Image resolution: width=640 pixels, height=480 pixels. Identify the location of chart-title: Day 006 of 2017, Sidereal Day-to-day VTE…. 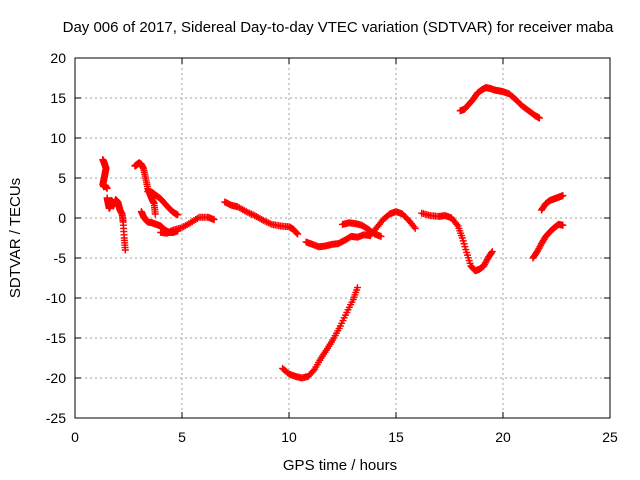
(338, 27).